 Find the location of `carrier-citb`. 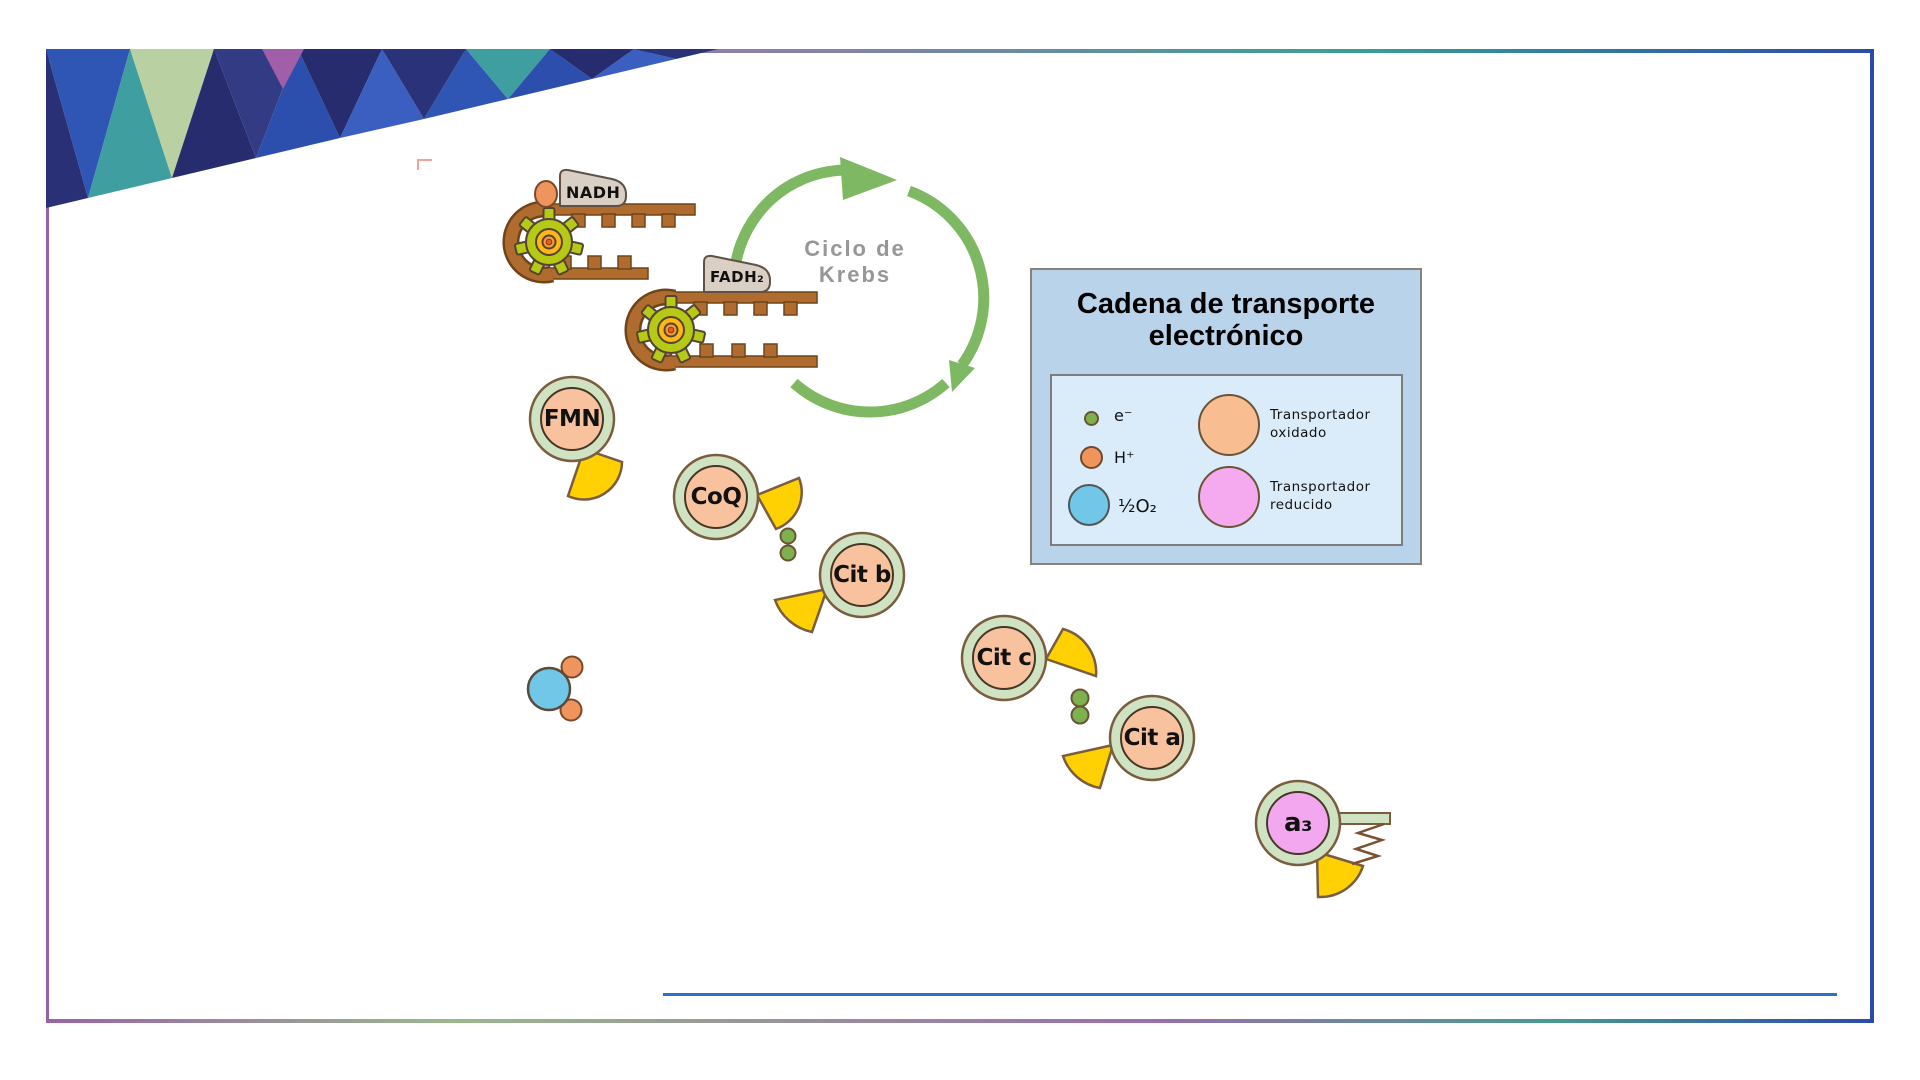

carrier-citb is located at coordinates (862, 575).